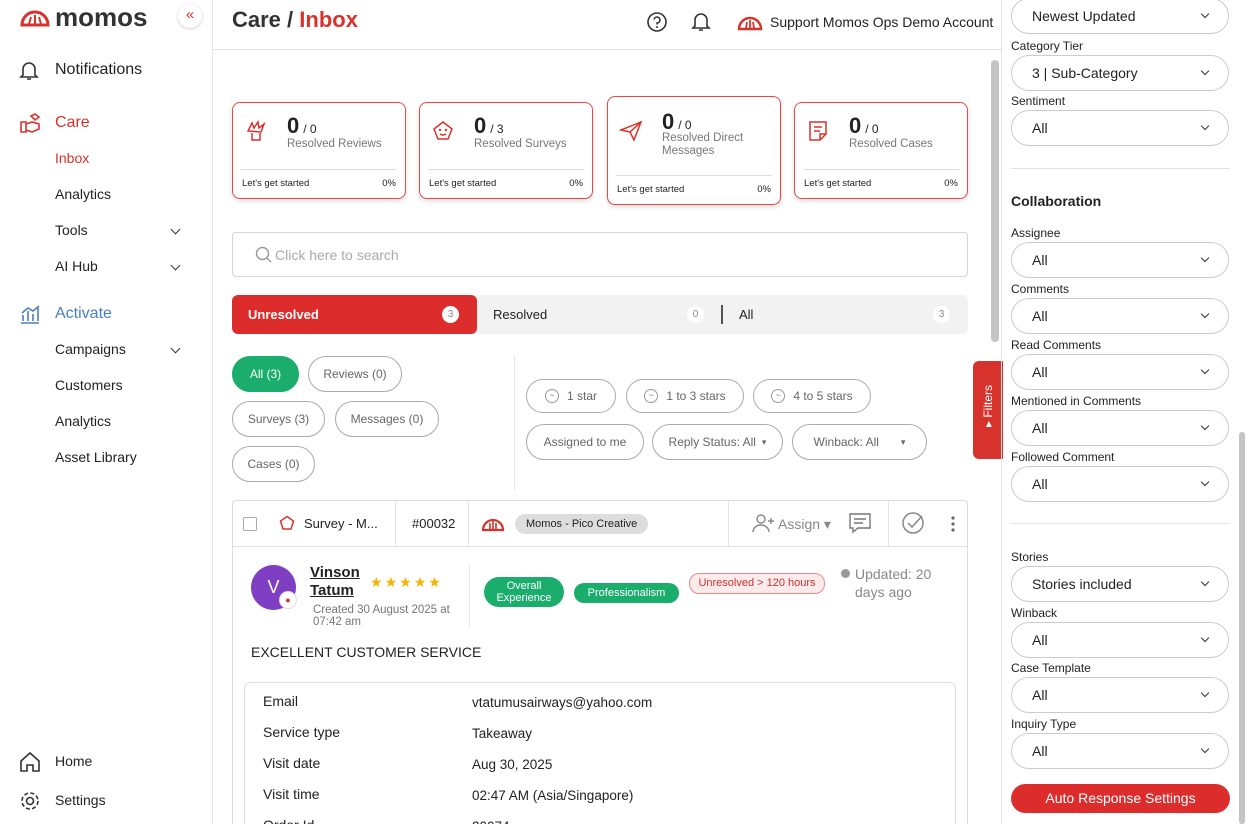 This screenshot has height=824, width=1246. What do you see at coordinates (685, 396) in the screenshot?
I see `rating-filter-chip: ~1 to 3 stars` at bounding box center [685, 396].